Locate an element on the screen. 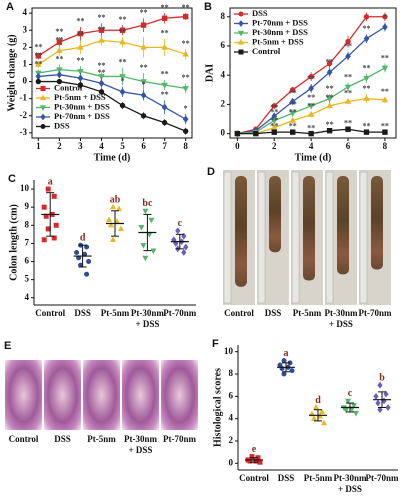 The height and width of the screenshot is (500, 404). y-tick-label: 4 is located at coordinates (231, 418).